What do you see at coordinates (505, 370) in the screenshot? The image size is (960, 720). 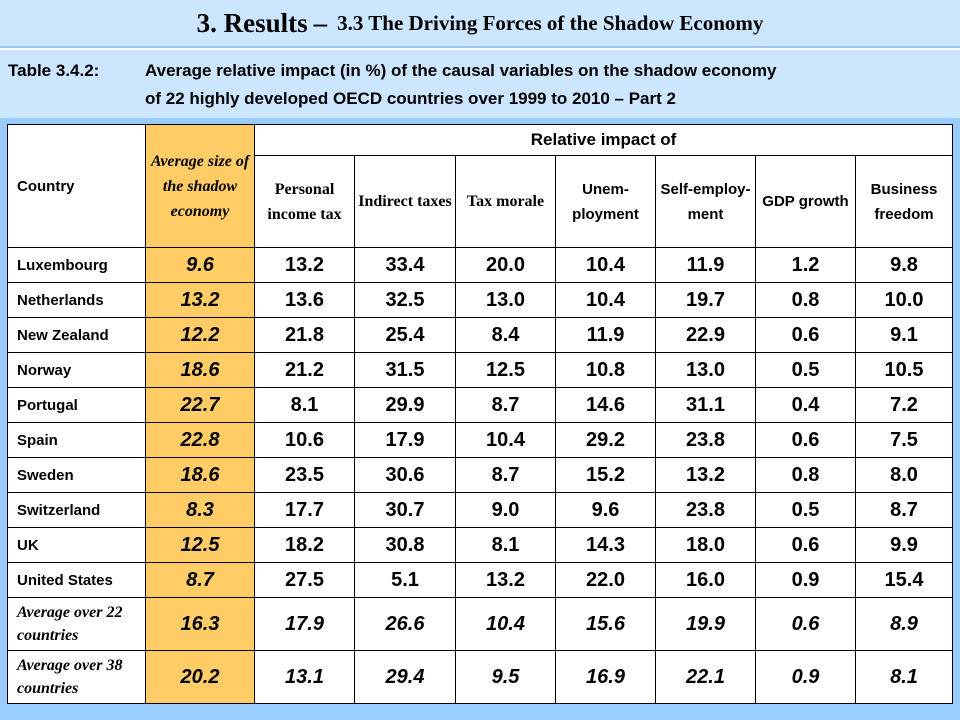 I see `impact-cell: 12.5` at bounding box center [505, 370].